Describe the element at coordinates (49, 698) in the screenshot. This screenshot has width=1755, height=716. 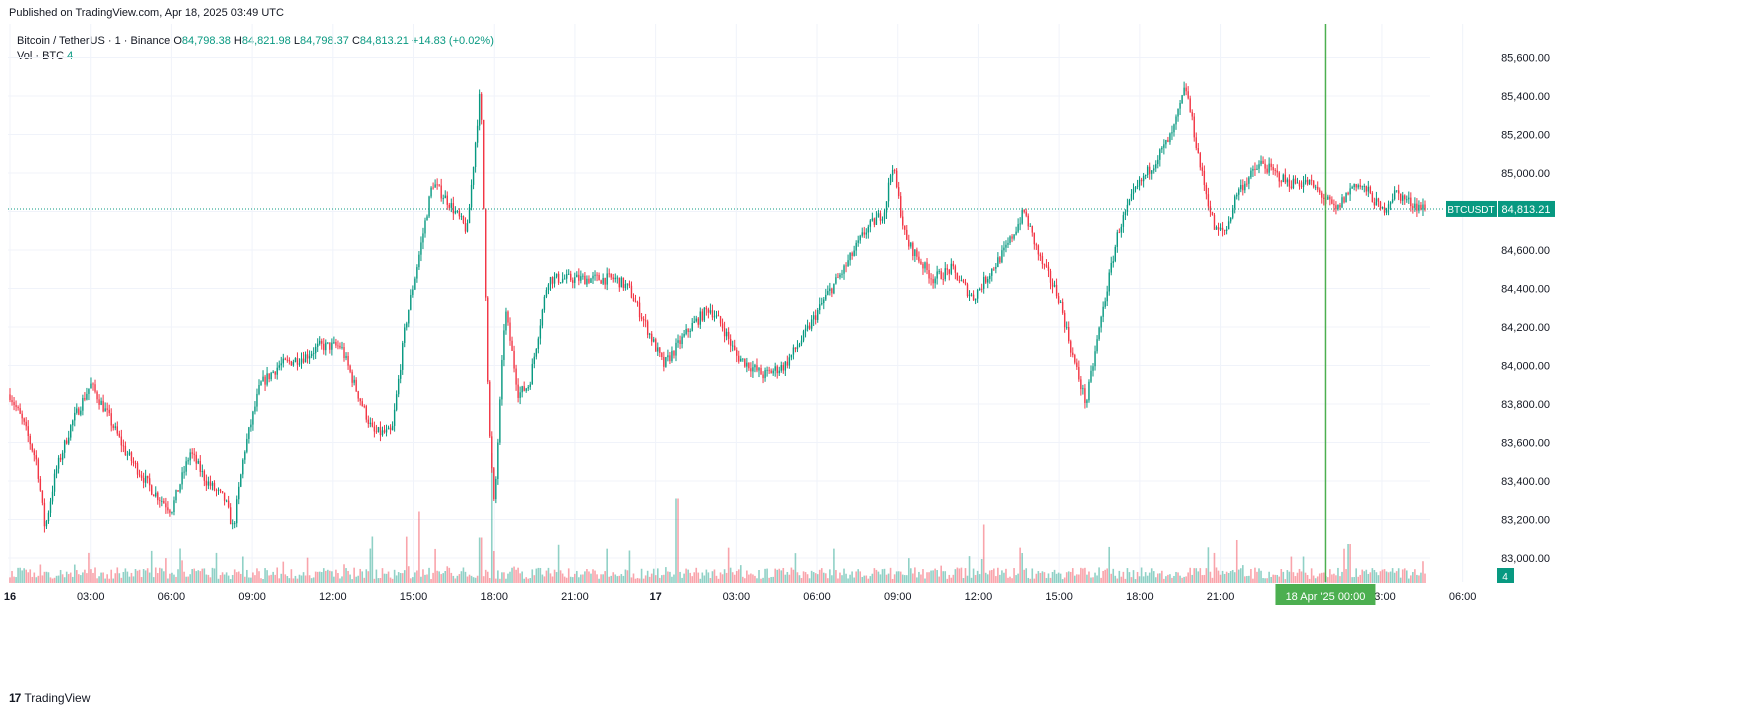
I see `footer-brand: 17 TradingView` at that location.